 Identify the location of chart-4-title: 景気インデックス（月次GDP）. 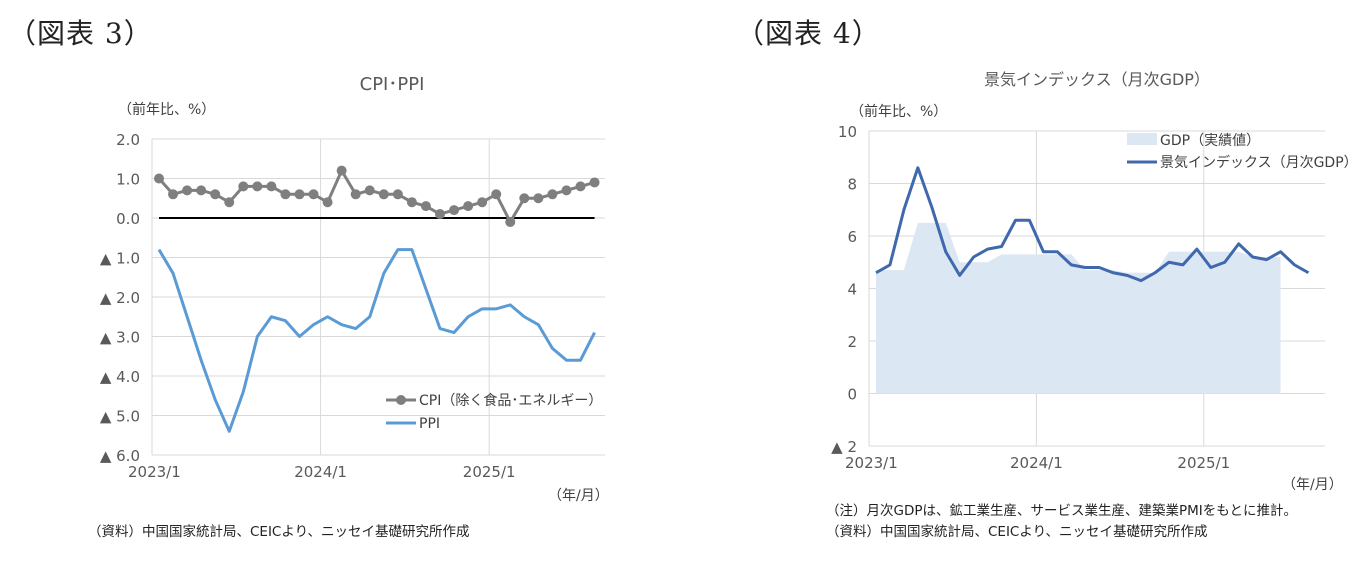
(1097, 79).